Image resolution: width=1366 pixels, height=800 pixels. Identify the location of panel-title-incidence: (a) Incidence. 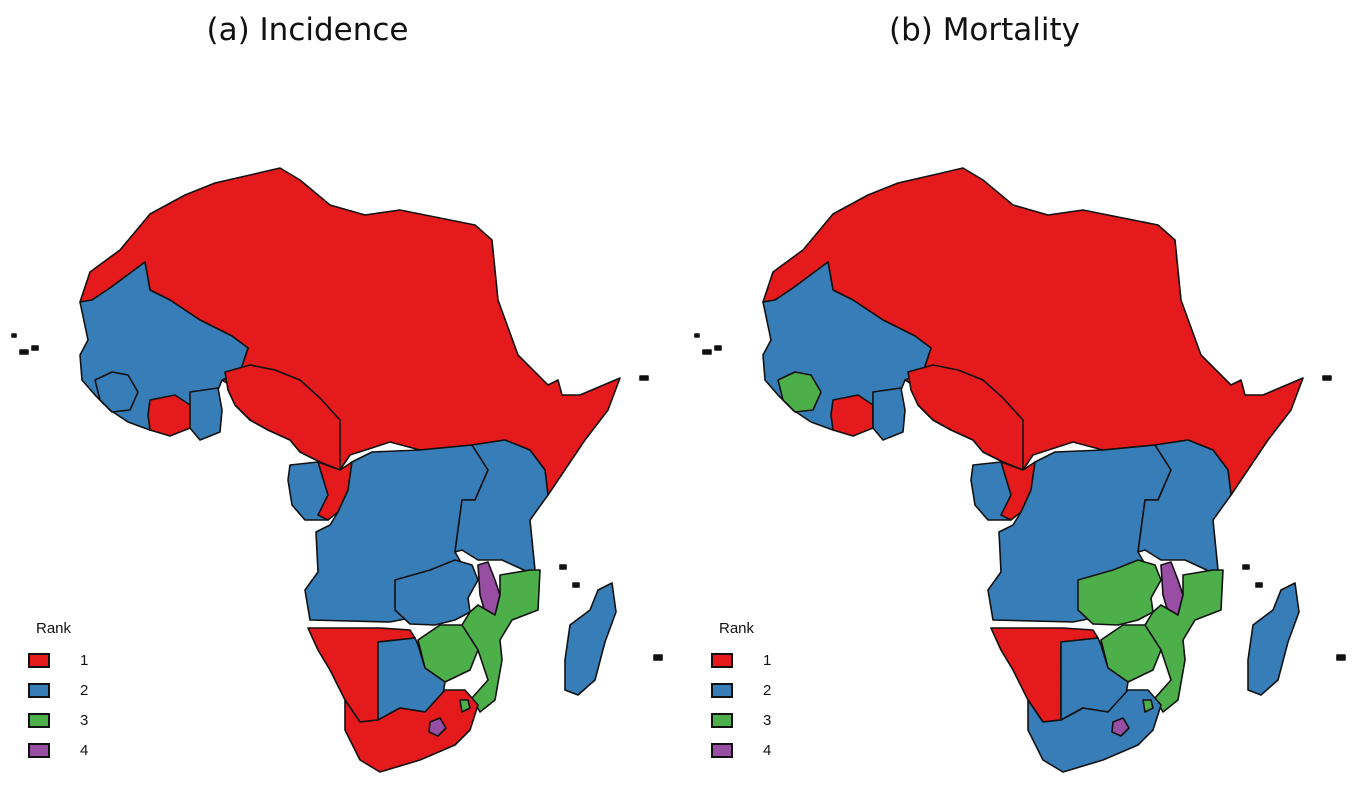
(307, 30).